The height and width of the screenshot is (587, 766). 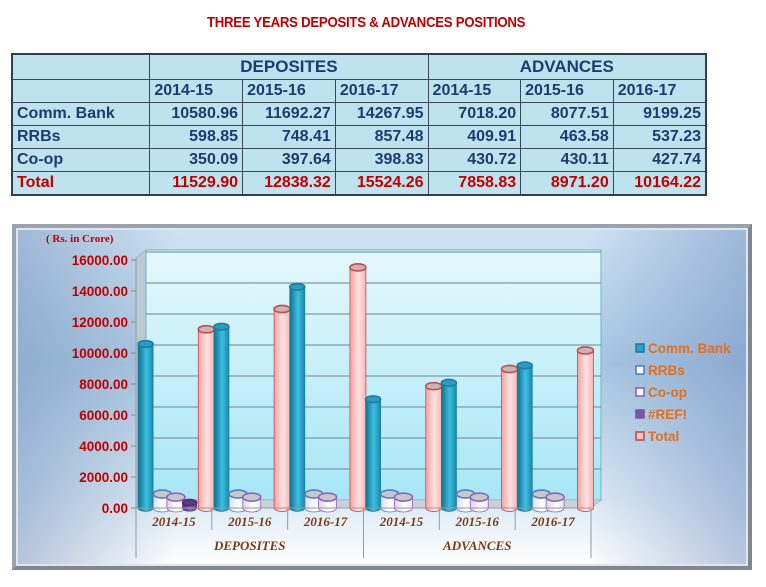 I want to click on table-cell: 10580.96, so click(x=196, y=114).